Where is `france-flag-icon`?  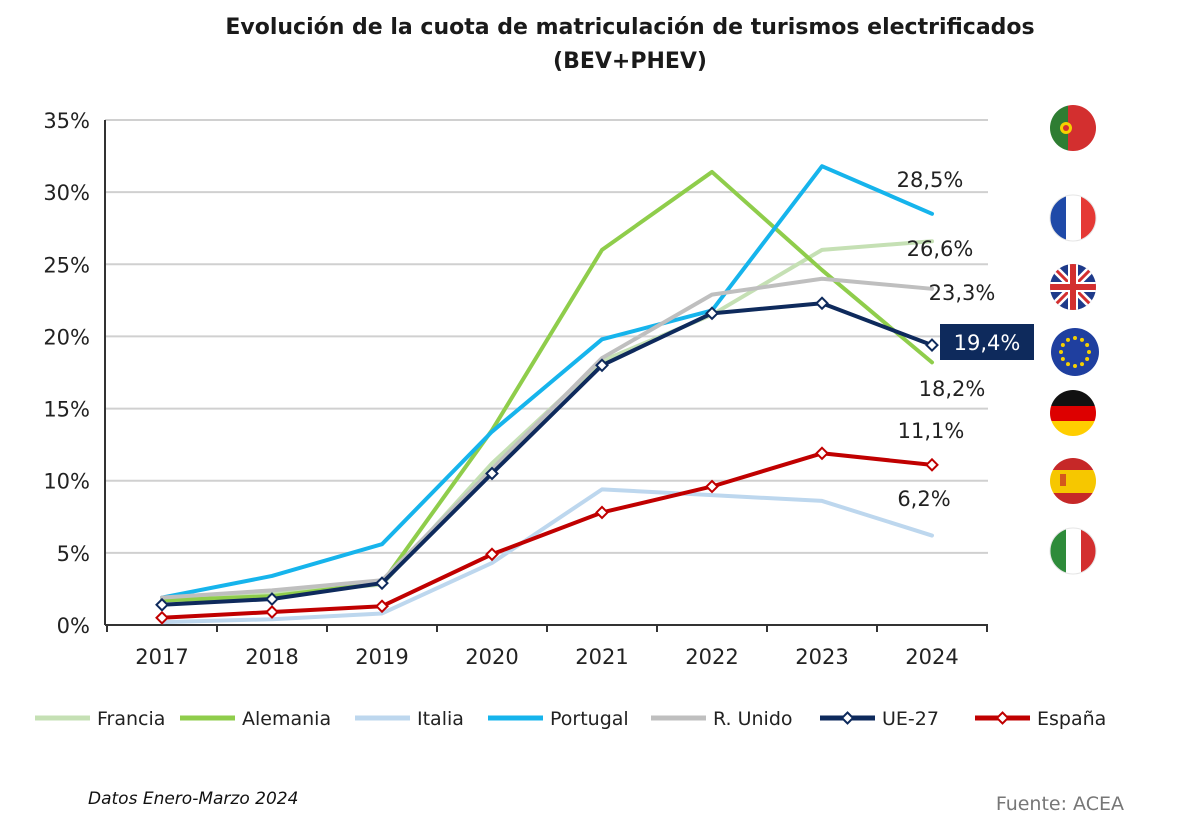 france-flag-icon is located at coordinates (1073, 218).